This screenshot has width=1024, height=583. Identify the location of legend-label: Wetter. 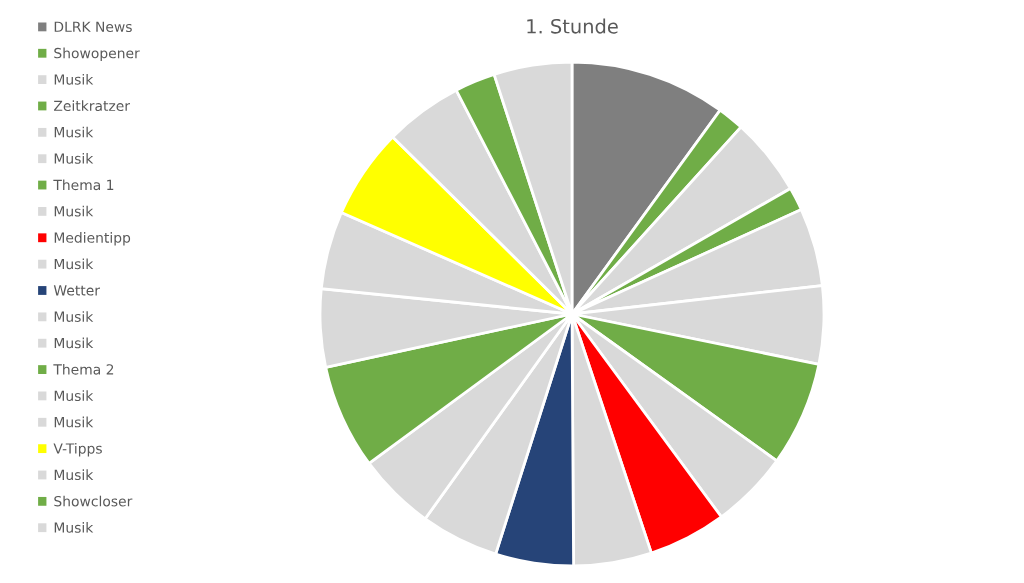
(76, 290).